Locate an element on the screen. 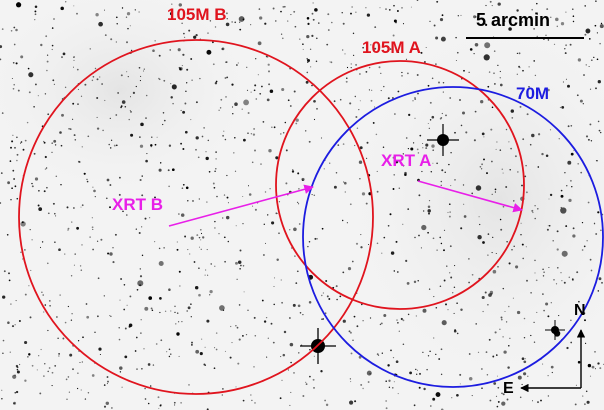 This screenshot has height=410, width=604. compass-north-label: N is located at coordinates (580, 310).